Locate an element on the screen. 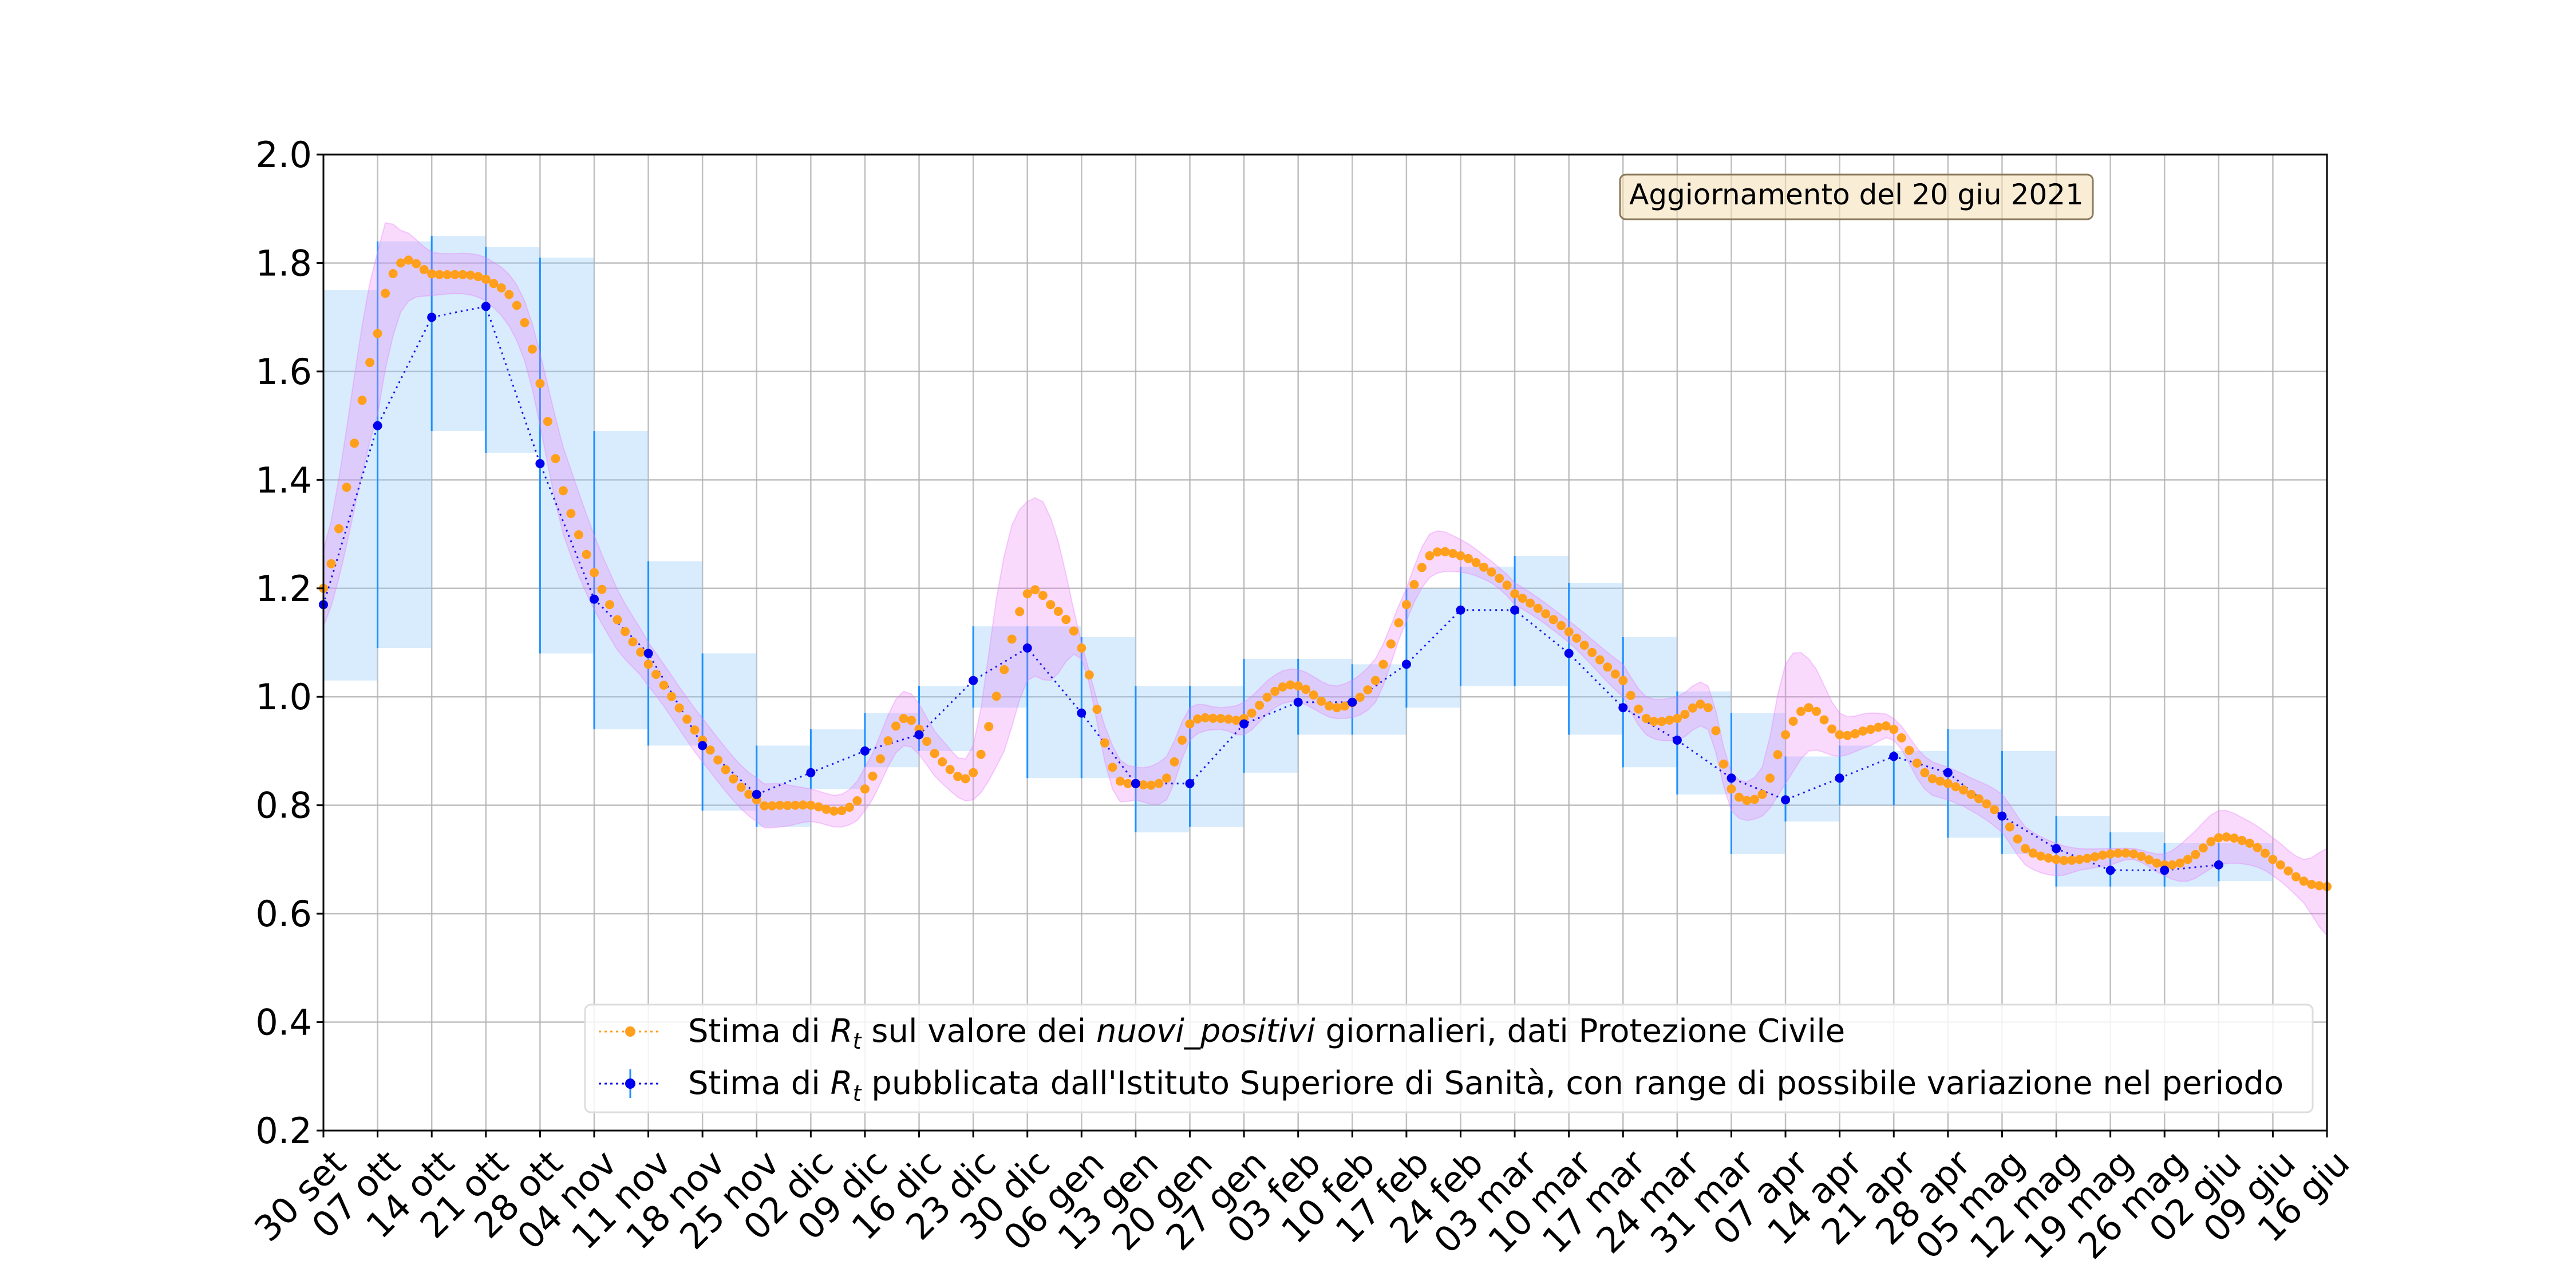  update-note-text: Aggiornamento del 20 giu 2021 is located at coordinates (1856, 194).